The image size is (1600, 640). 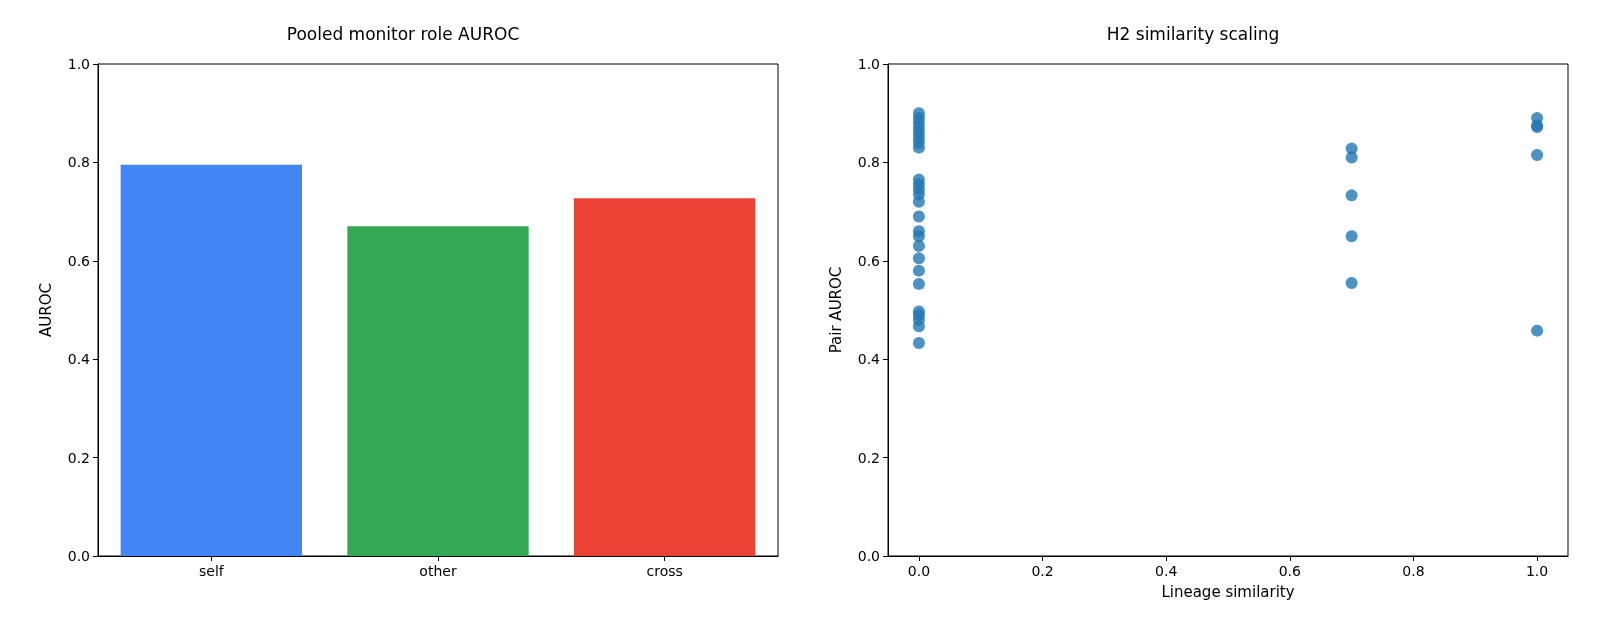 I want to click on chart-title: H2 similarity scaling, so click(x=1193, y=33).